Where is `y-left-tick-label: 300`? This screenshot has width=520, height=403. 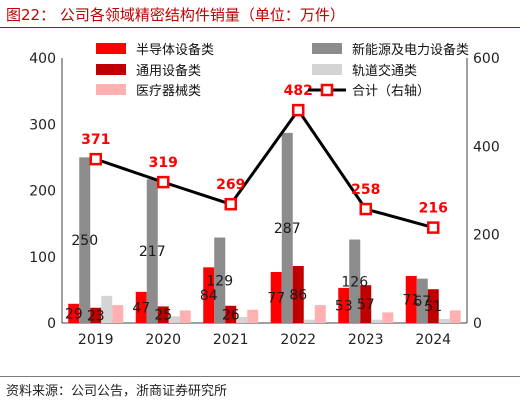
y-left-tick-label: 300 is located at coordinates (42, 125).